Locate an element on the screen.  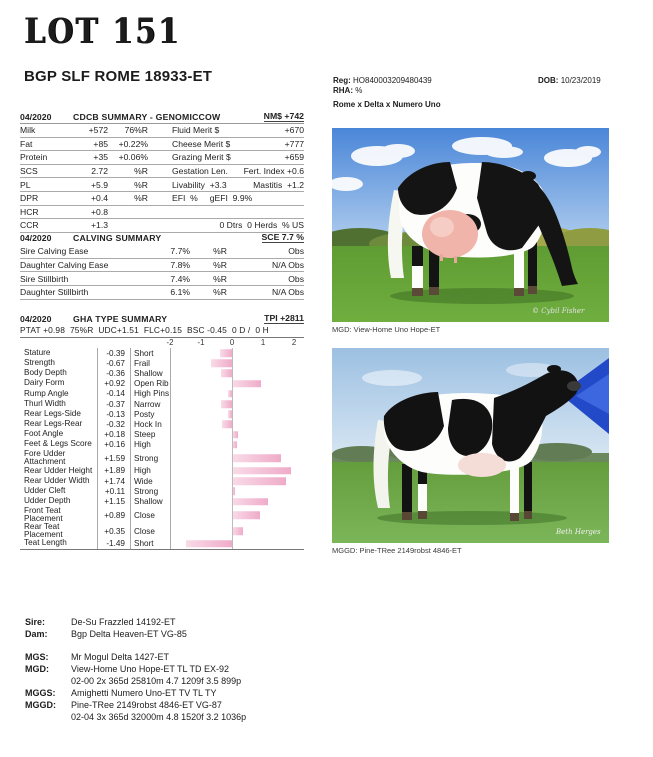
cloud is located at coordinates (532, 370).